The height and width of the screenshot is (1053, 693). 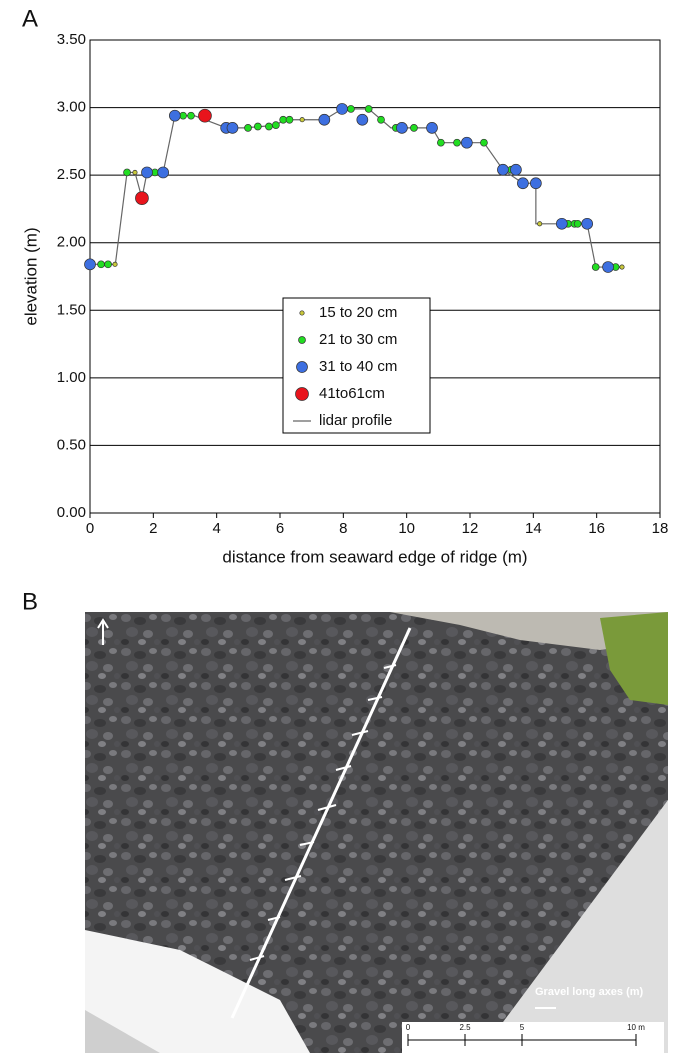 What do you see at coordinates (406, 528) in the screenshot?
I see `x-tick-label: 10` at bounding box center [406, 528].